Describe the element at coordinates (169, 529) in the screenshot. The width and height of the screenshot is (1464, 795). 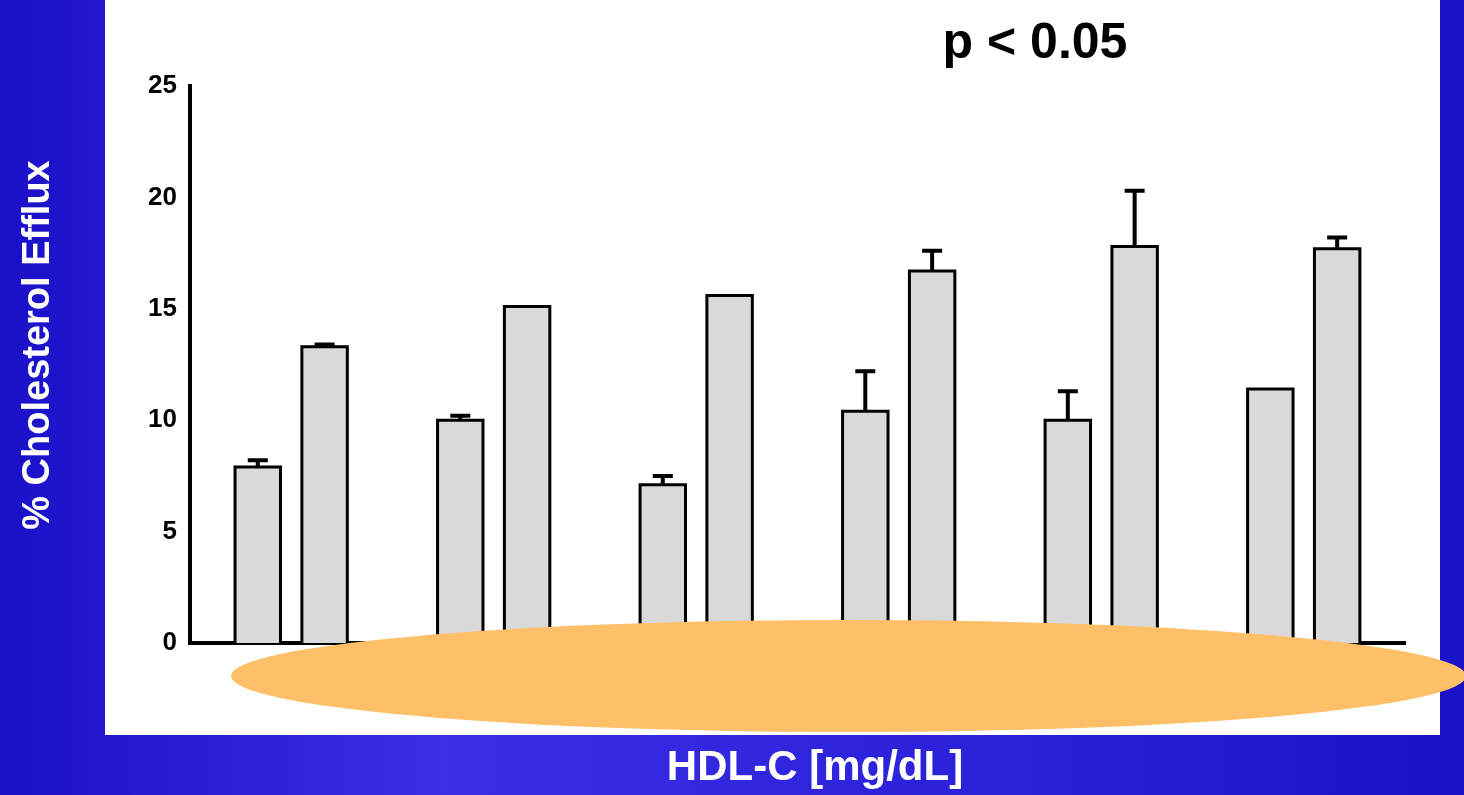
I see `y-tick-label: 5` at that location.